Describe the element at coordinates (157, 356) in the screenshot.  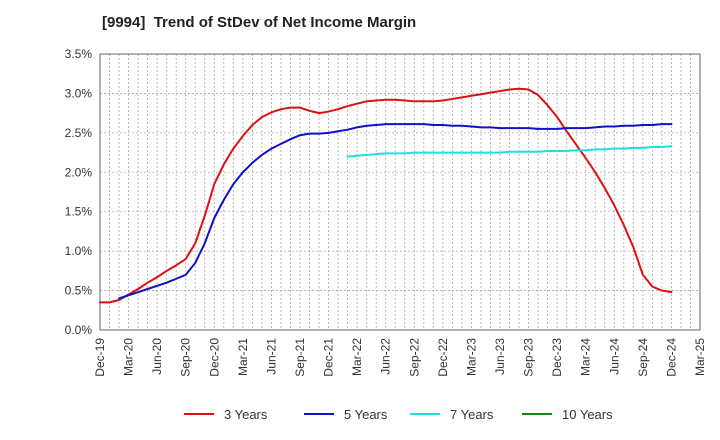
I see `x-tick-label: Jun-20` at that location.